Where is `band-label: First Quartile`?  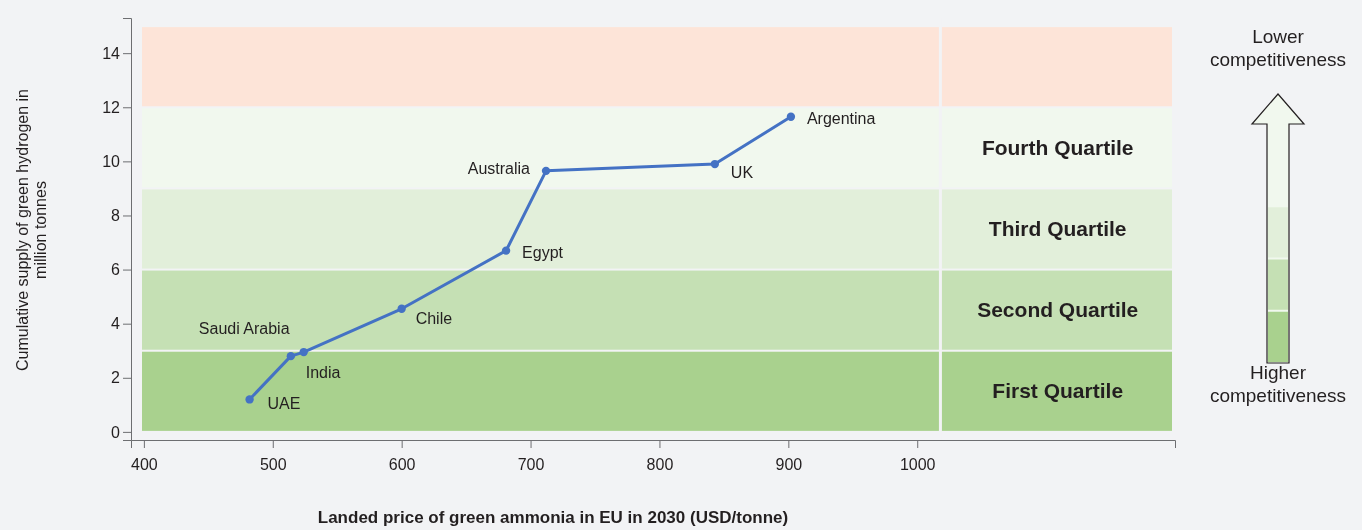 band-label: First Quartile is located at coordinates (1058, 391).